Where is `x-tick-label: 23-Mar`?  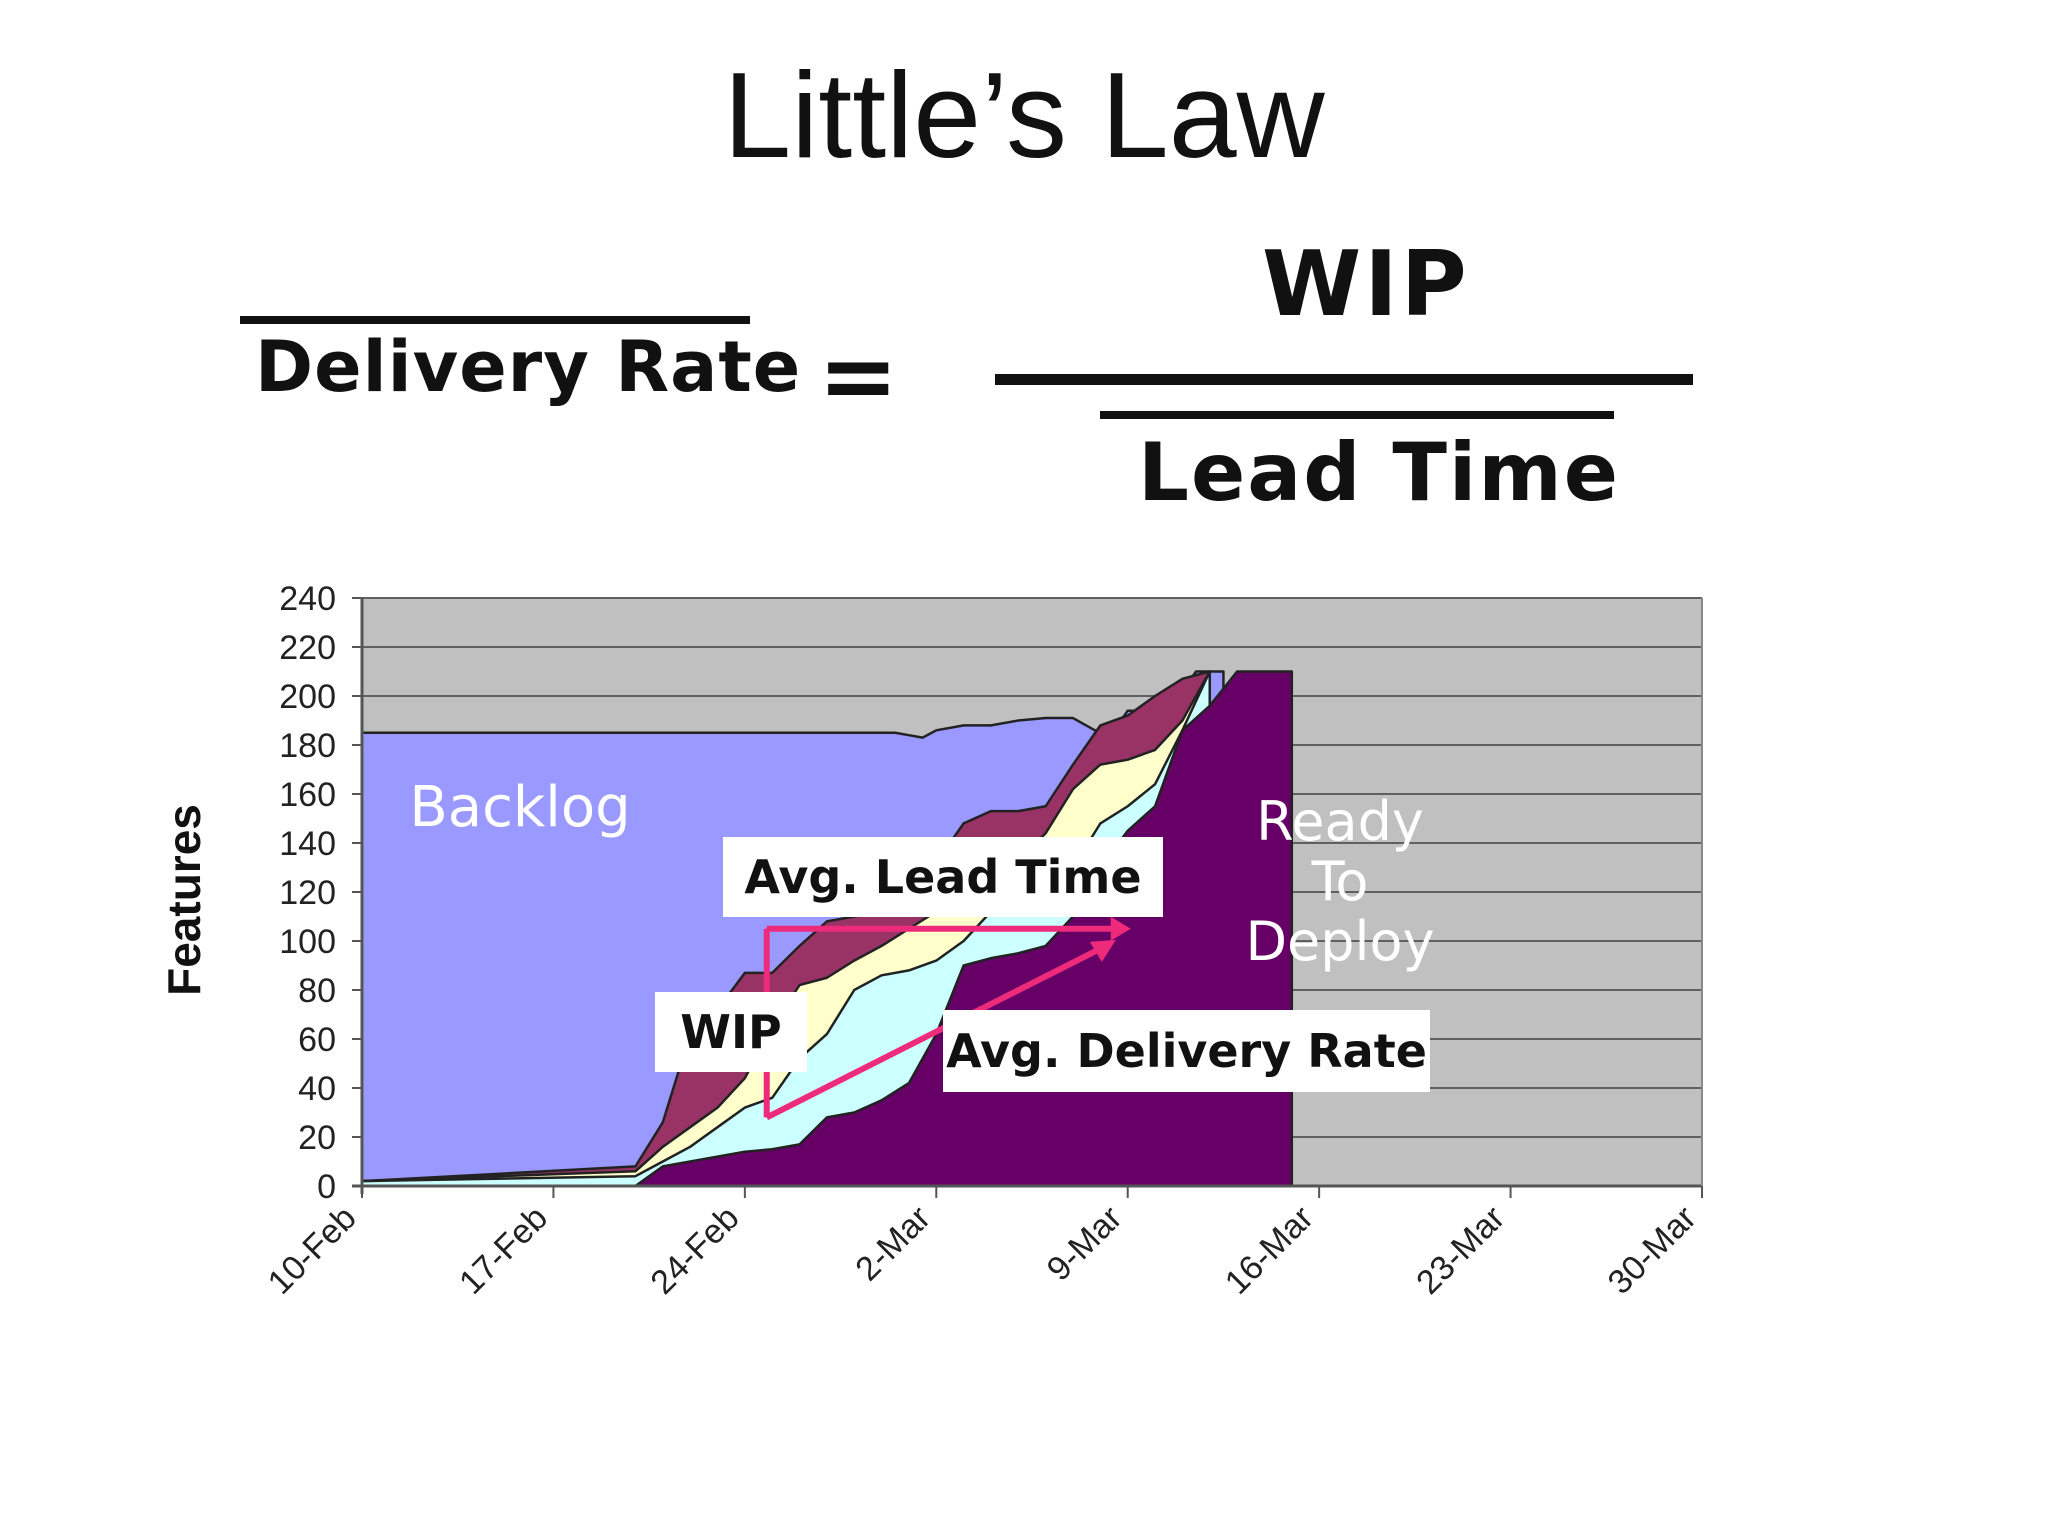 x-tick-label: 23-Mar is located at coordinates (1460, 1250).